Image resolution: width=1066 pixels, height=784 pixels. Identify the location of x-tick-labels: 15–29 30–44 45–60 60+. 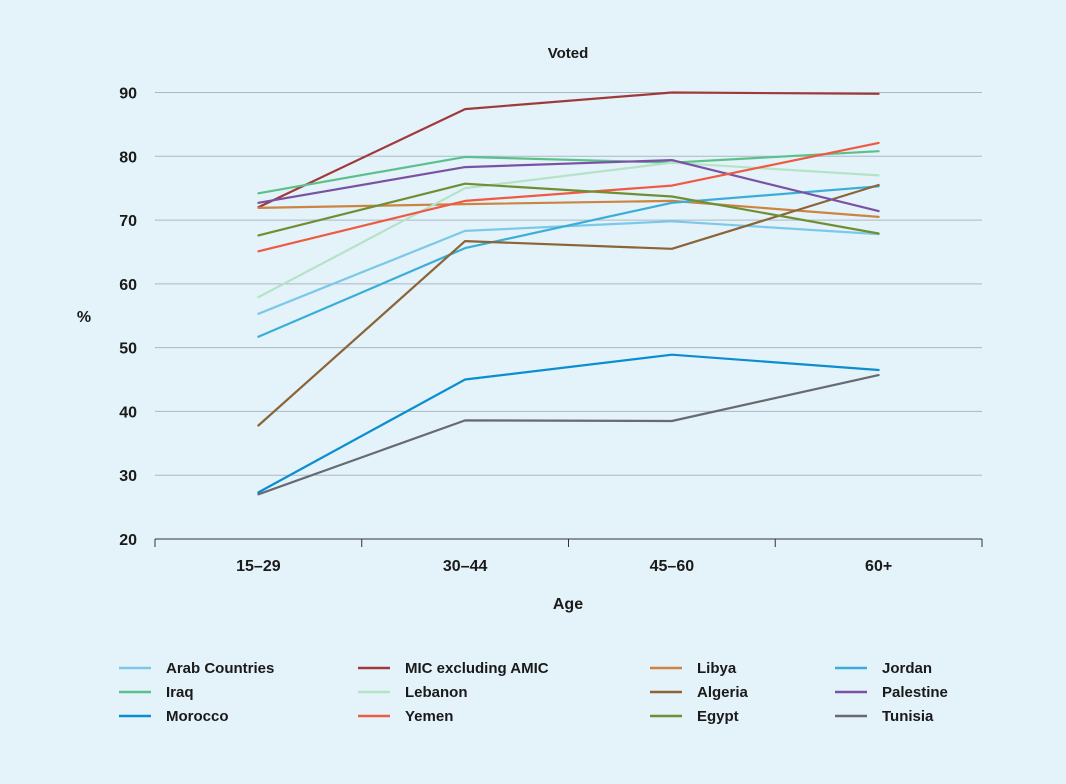
(564, 566).